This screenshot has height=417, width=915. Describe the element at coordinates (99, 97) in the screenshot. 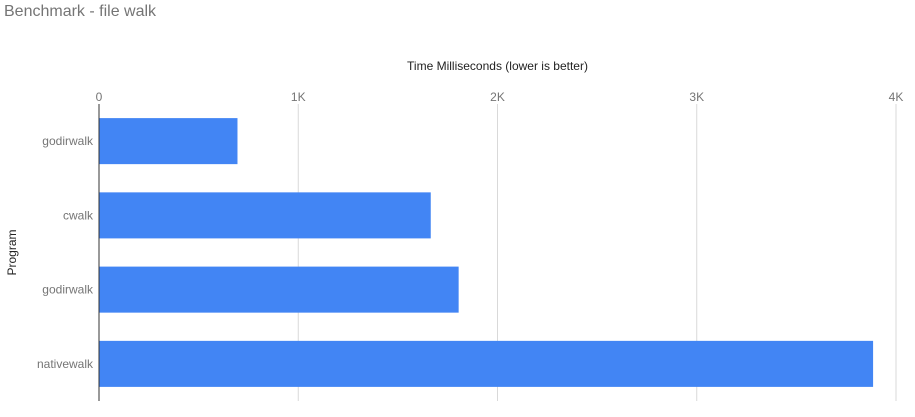

I see `x-tick-label: 0` at that location.